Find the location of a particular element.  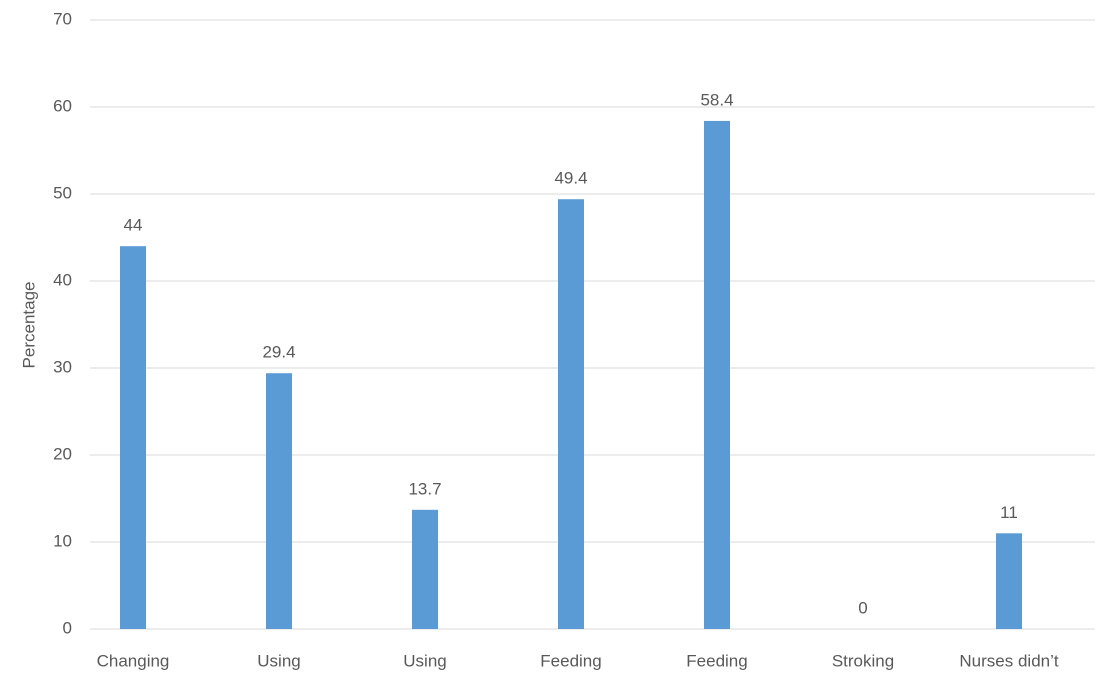

x-tick-label: Nurses didn’t is located at coordinates (1008, 660).